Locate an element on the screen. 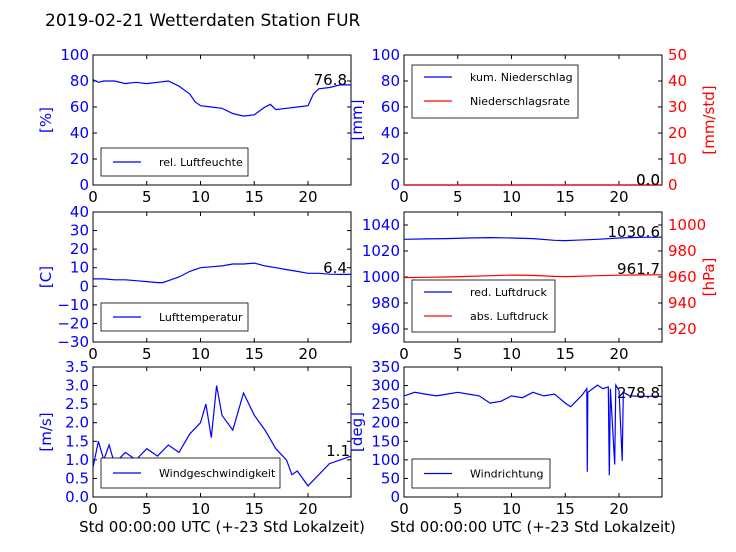 The image size is (736, 552). legend-label: Niederschlagsrate is located at coordinates (520, 101).